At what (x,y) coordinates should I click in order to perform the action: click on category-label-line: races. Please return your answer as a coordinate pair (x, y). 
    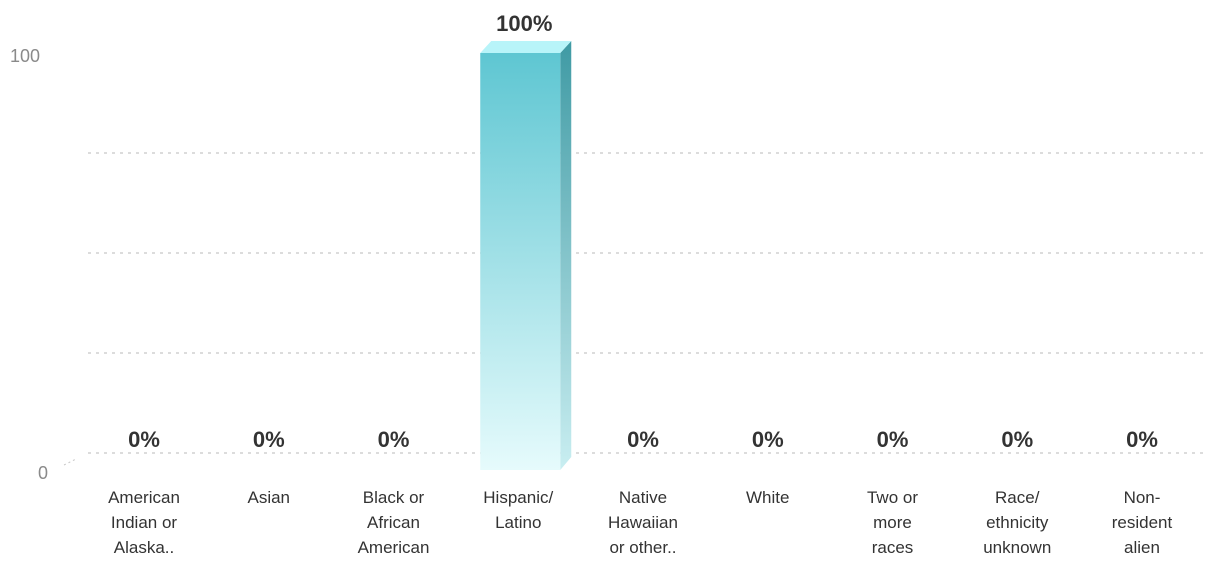
    Looking at the image, I should click on (893, 547).